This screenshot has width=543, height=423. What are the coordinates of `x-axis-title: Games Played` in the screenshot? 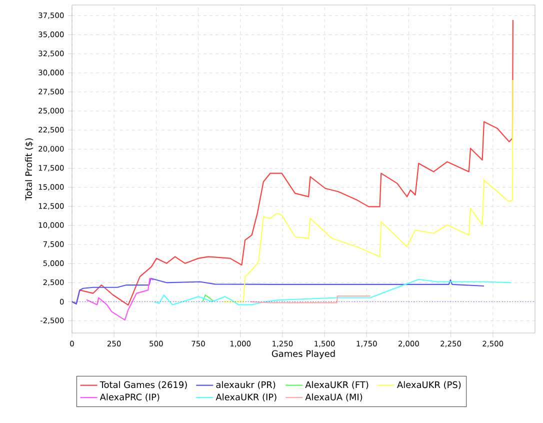 It's located at (303, 354).